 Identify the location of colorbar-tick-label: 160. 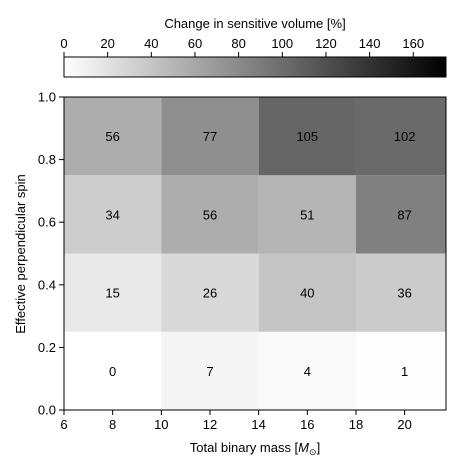
(413, 43).